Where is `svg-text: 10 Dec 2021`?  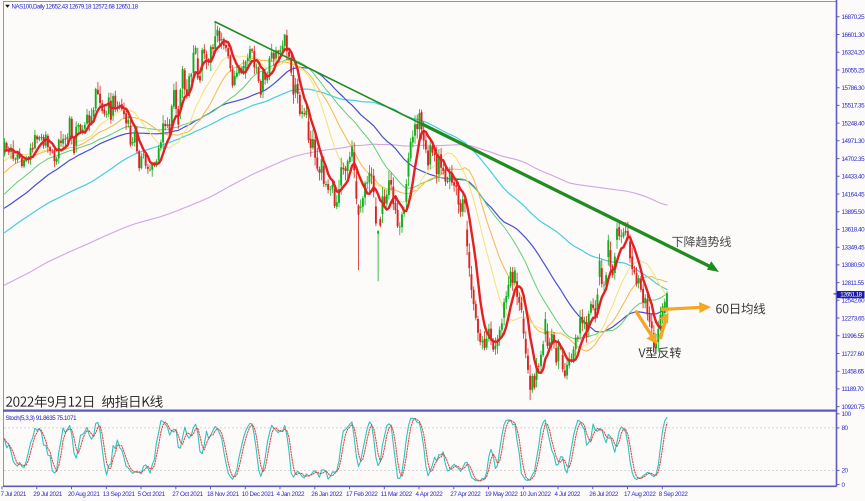 svg-text: 10 Dec 2021 is located at coordinates (258, 494).